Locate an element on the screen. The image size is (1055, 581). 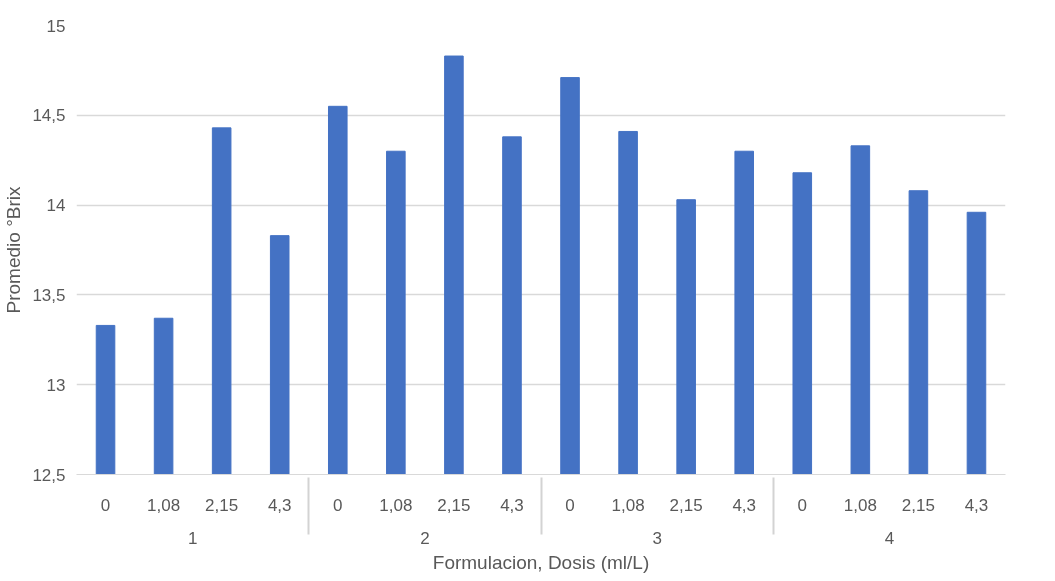
y-tick-label: 14 is located at coordinates (56, 206).